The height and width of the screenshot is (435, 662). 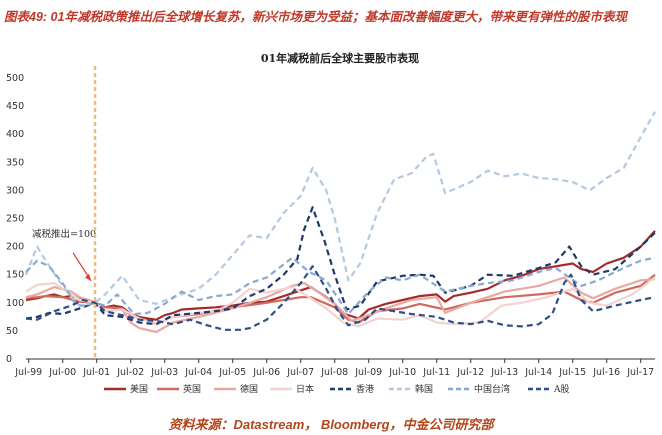 I want to click on x-tick-label: Jul-05, so click(x=232, y=372).